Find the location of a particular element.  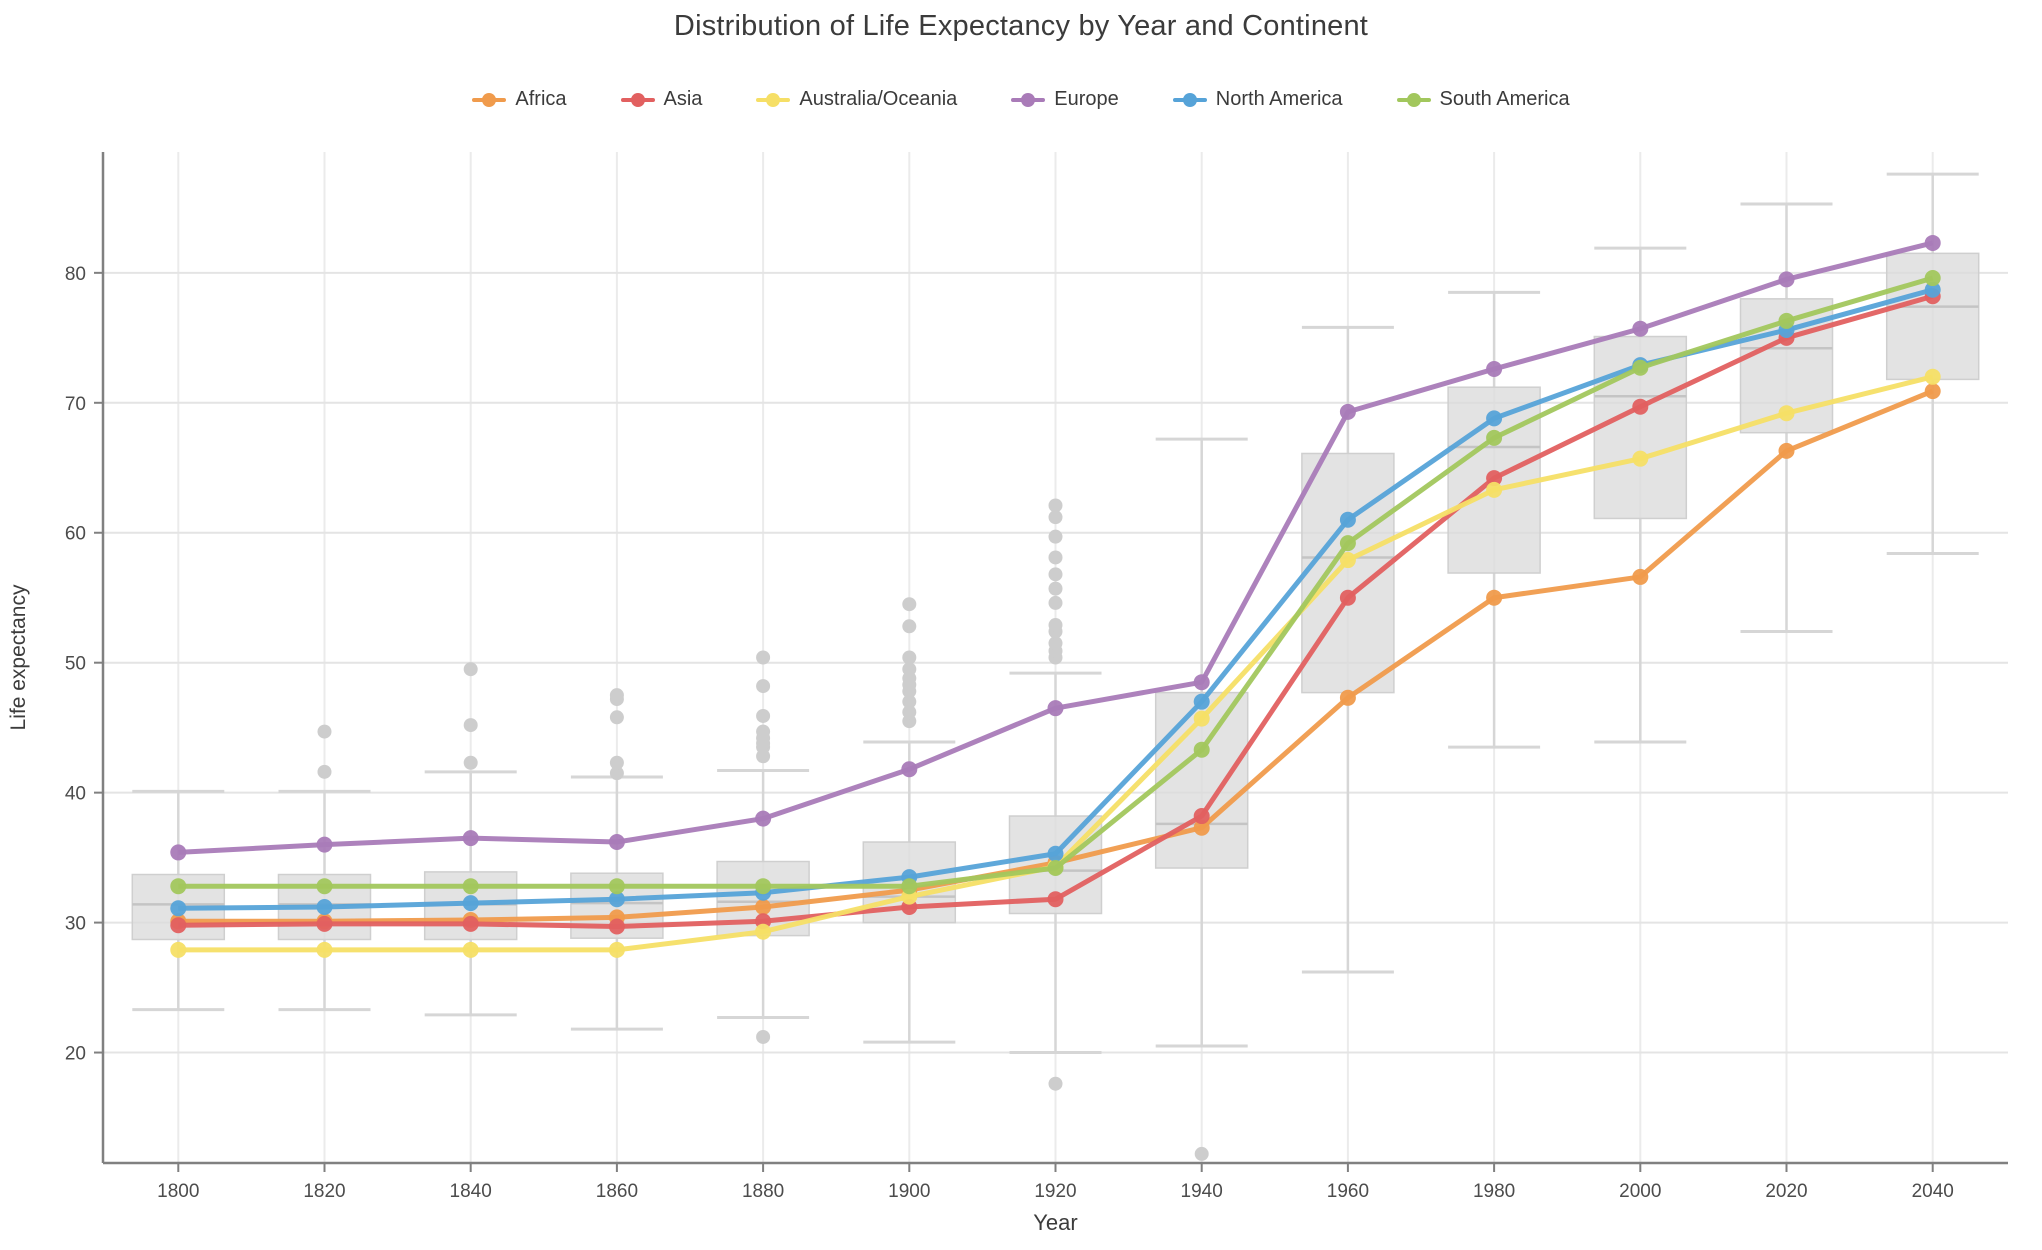

x-axis-title: Year is located at coordinates (1055, 1222).